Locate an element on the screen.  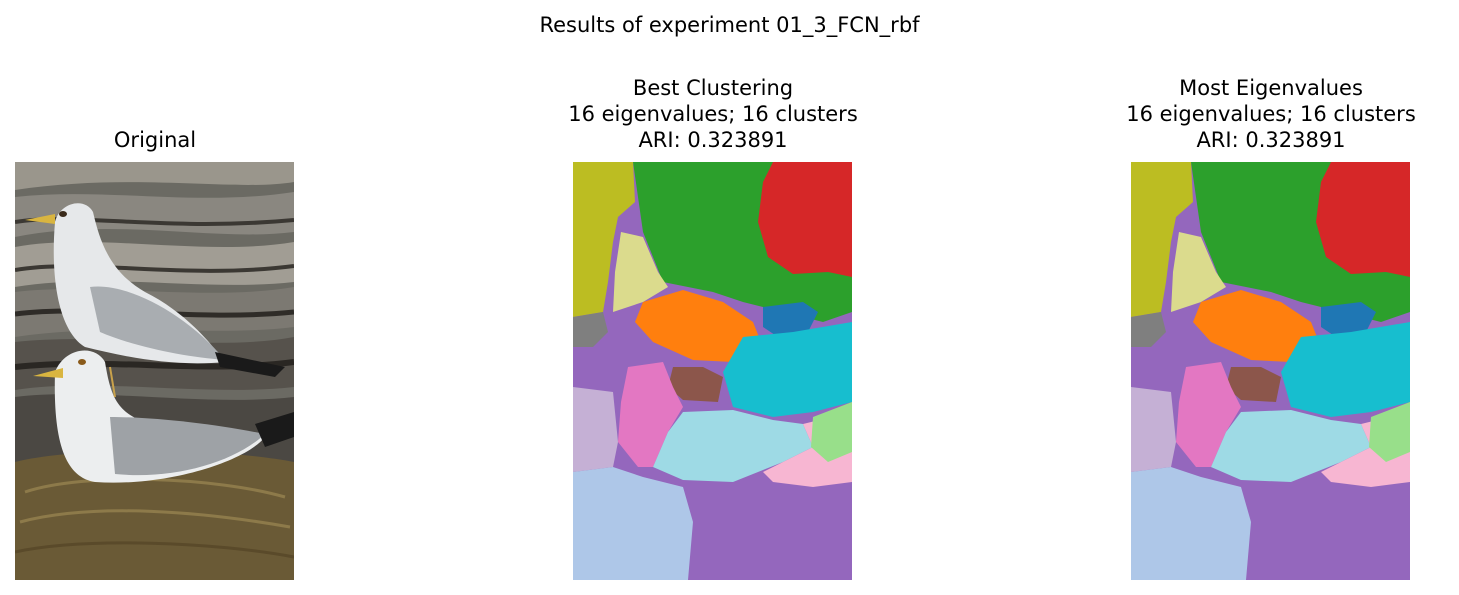
panel-title-original: Original is located at coordinates (155, 140).